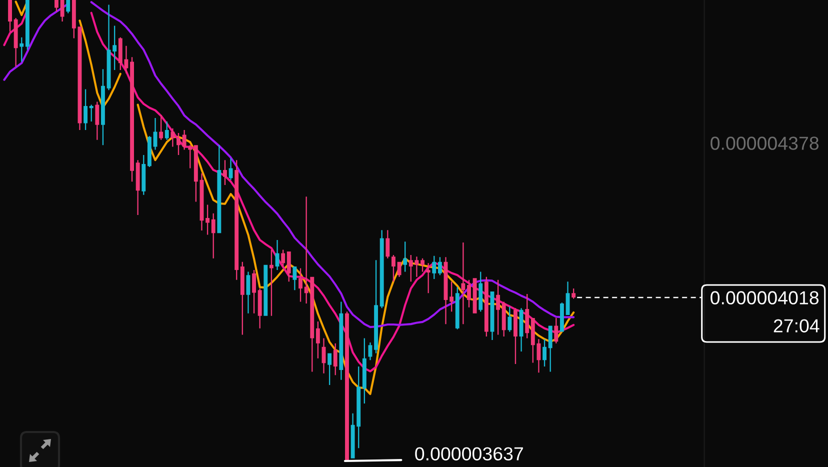  I want to click on y-tick-label: 0.000004018, so click(764, 297).